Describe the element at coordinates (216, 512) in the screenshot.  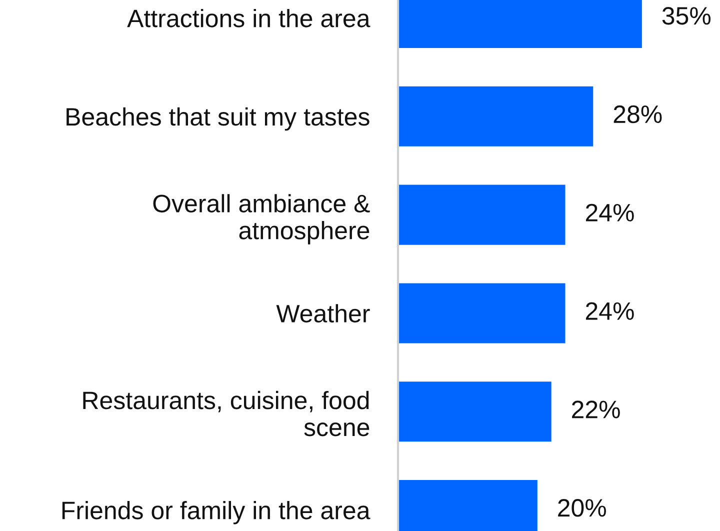
I see `y-tick-label: Friends or family in the area` at that location.